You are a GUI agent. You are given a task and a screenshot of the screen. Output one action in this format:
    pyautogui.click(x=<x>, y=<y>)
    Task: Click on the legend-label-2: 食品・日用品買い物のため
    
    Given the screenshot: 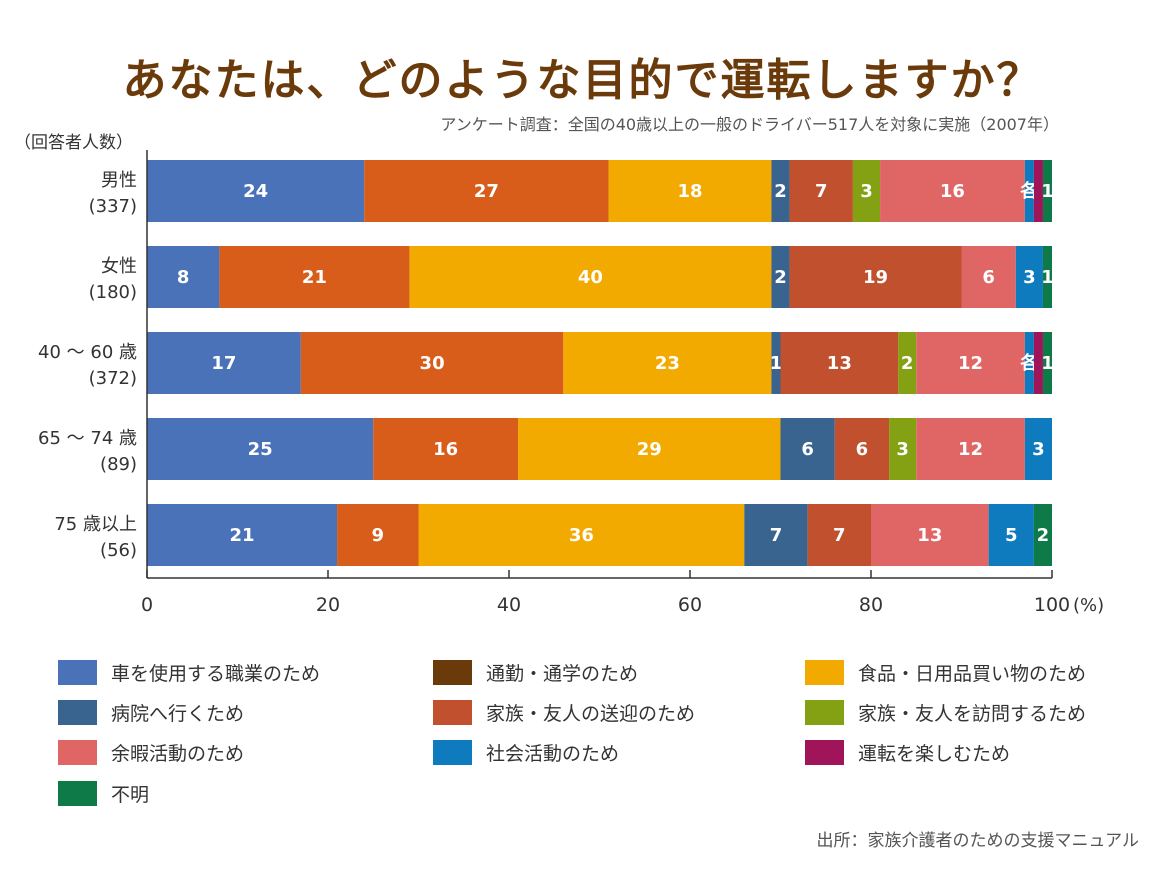 What is the action you would take?
    pyautogui.click(x=972, y=674)
    